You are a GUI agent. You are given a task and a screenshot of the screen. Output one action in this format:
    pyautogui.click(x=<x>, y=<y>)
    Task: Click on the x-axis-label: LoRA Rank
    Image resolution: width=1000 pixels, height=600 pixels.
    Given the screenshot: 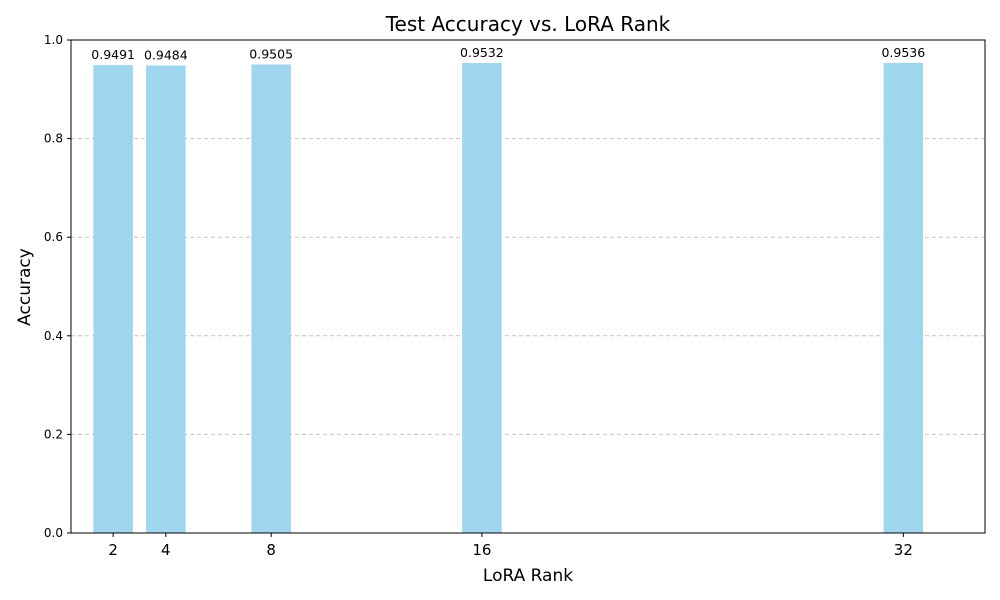 What is the action you would take?
    pyautogui.click(x=528, y=576)
    